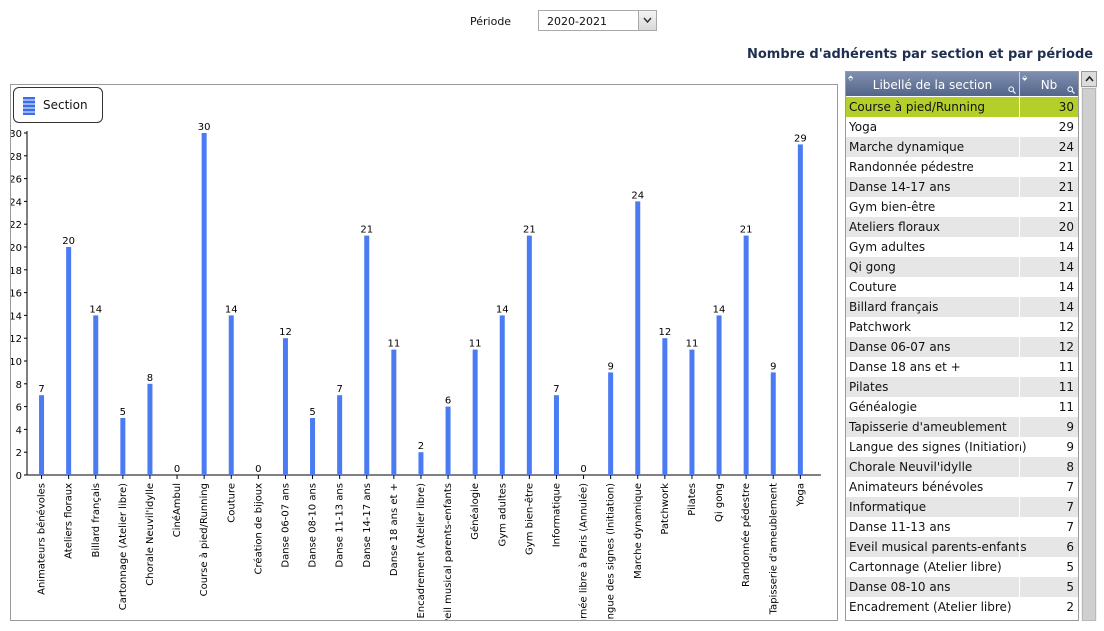 The height and width of the screenshot is (631, 1104). I want to click on periode-select: 2020-2021, so click(597, 20).